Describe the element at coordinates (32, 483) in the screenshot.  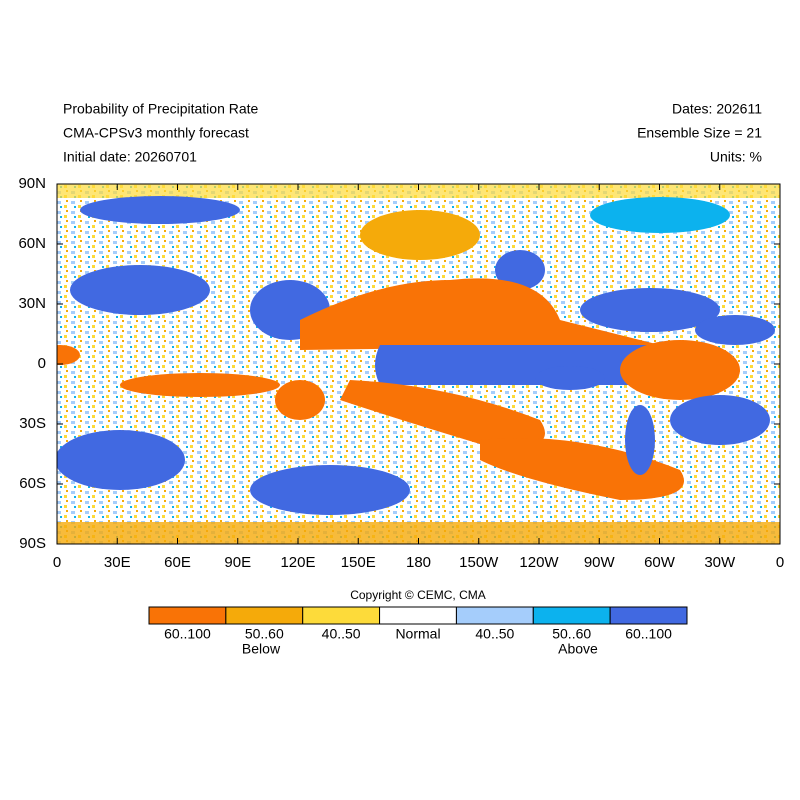
I see `y-tick-label: 60S` at that location.